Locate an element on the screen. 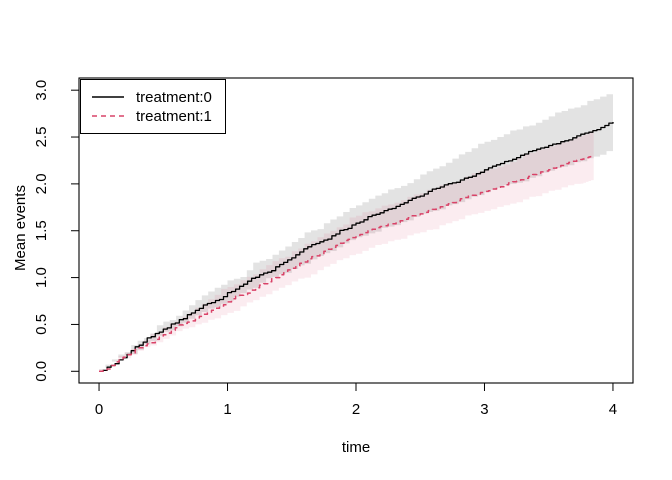  legend-box is located at coordinates (153, 106).